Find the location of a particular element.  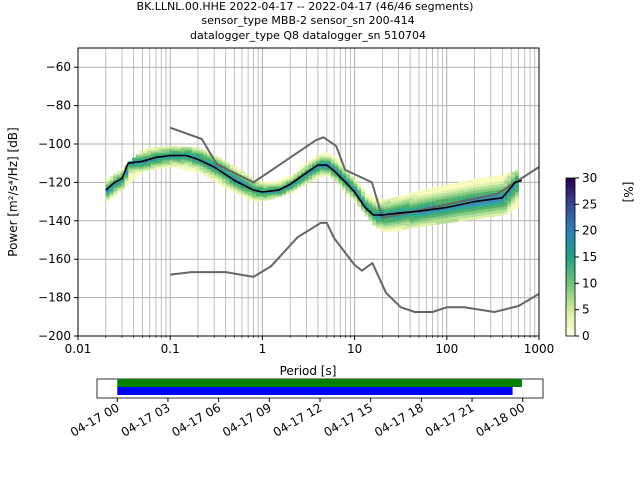

x-tick-label: 1000 is located at coordinates (539, 349).